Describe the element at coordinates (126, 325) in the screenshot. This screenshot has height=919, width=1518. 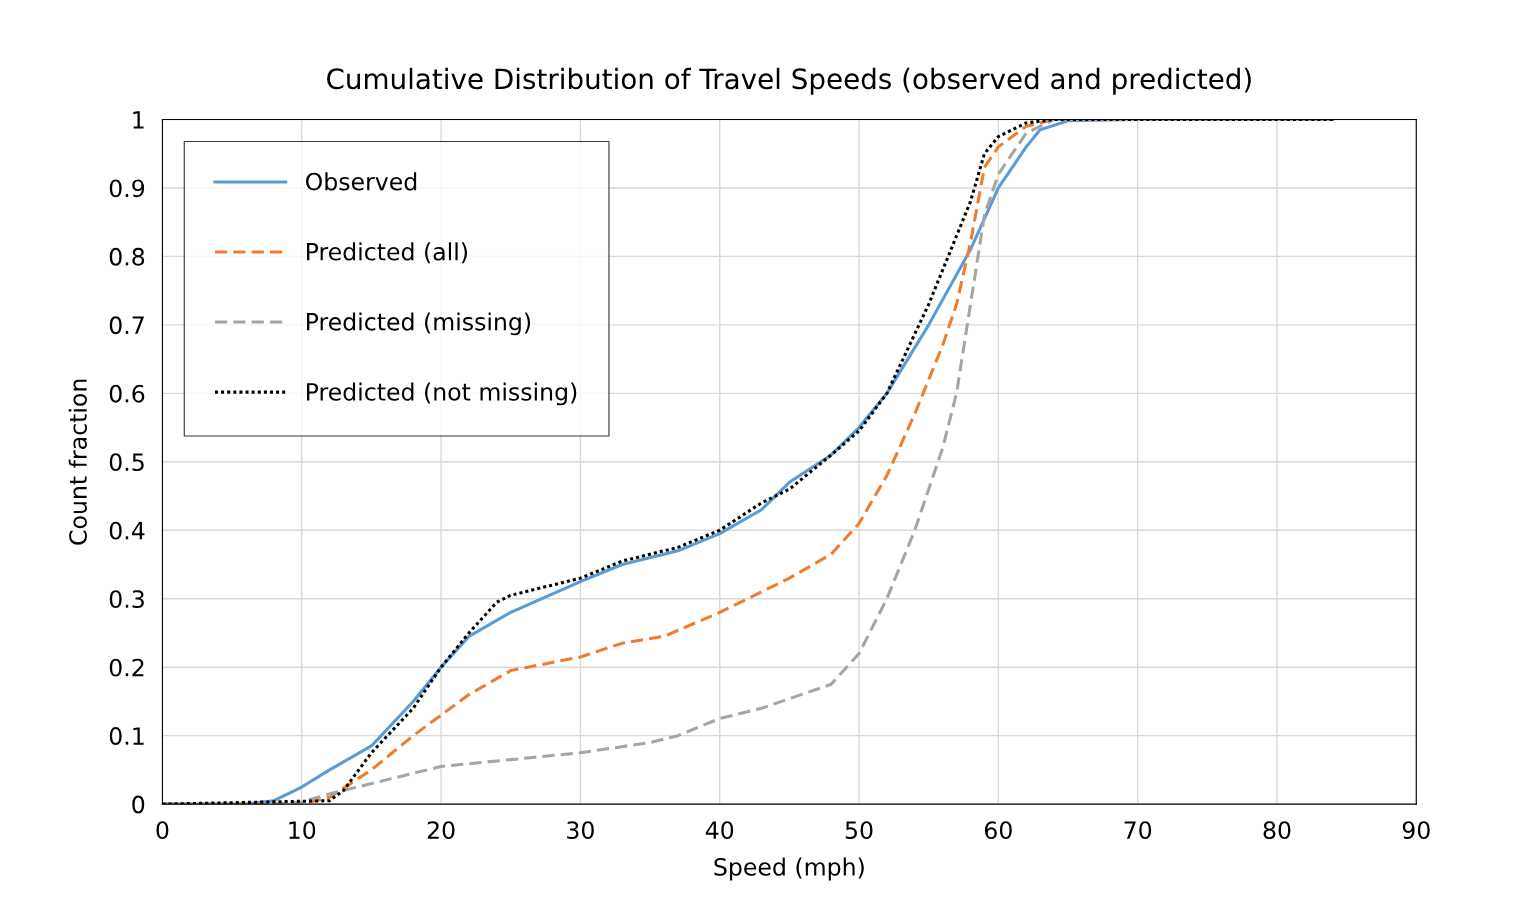
I see `y-tick-label: 0.7` at that location.